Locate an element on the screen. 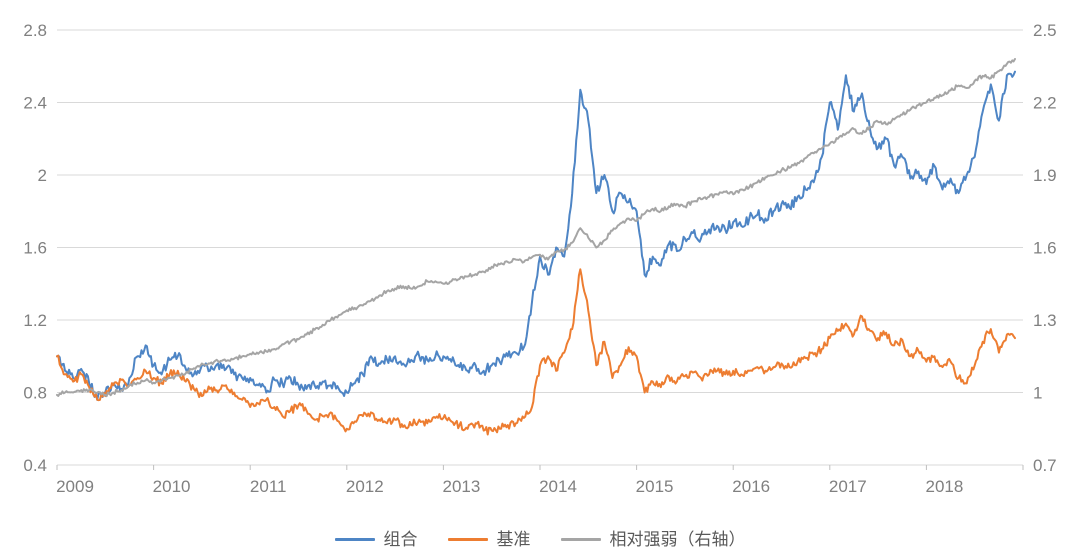 The height and width of the screenshot is (558, 1080). legend-label-benchmark: 基准 is located at coordinates (513, 539).